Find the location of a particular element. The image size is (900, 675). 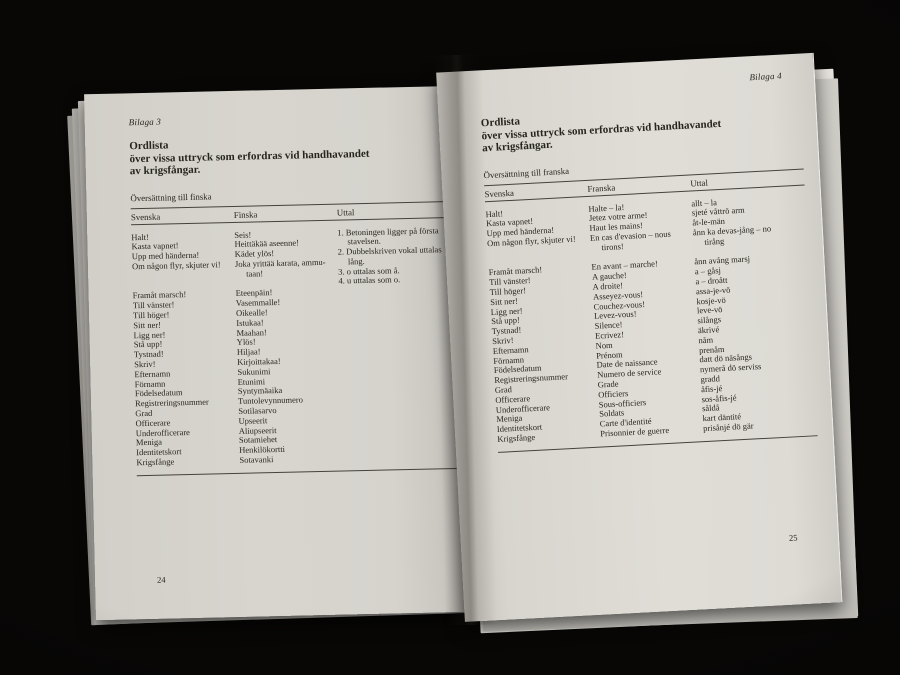

column-header-finska: Finska is located at coordinates (245, 214).